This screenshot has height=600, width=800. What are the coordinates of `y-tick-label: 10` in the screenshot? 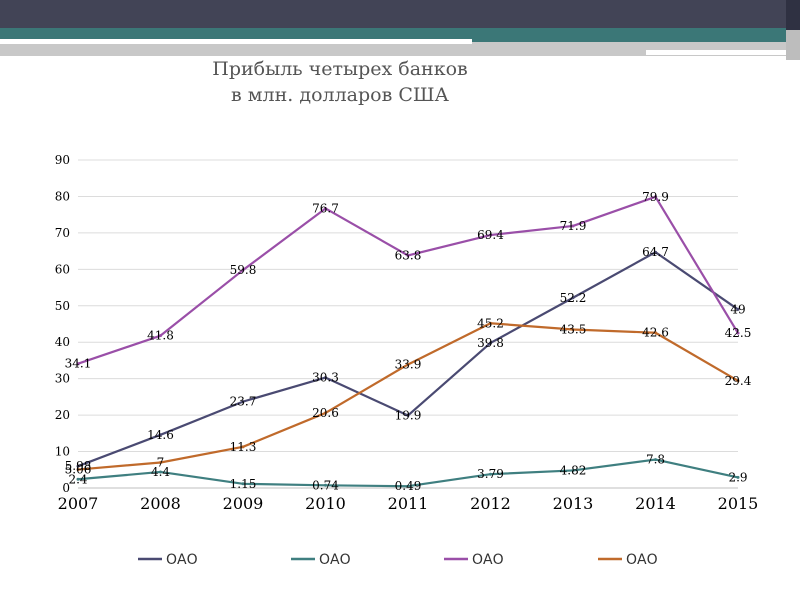 It's located at (62, 452).